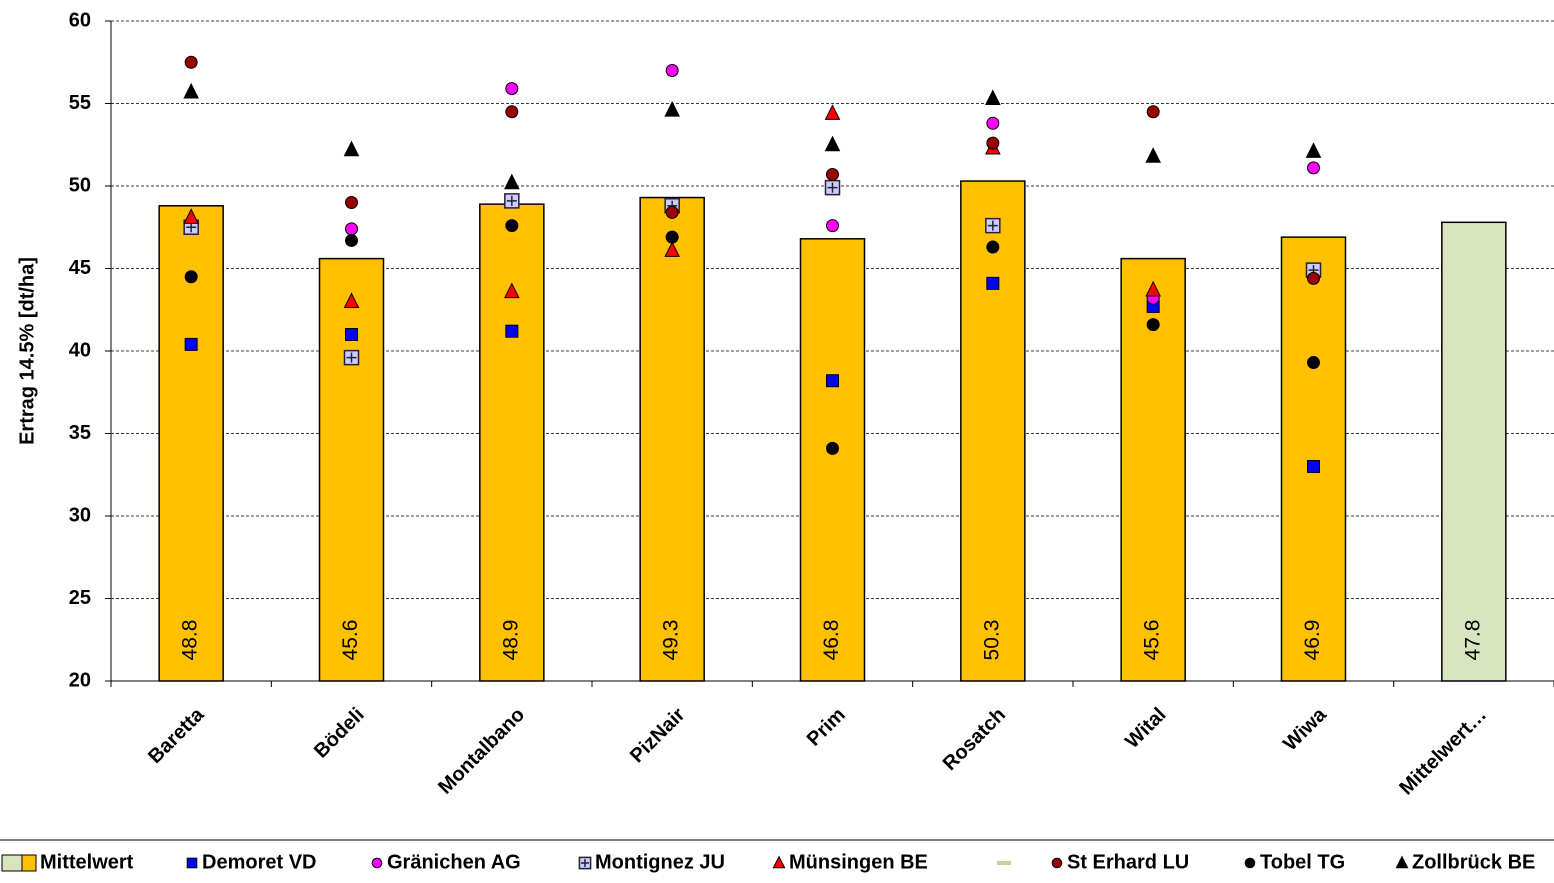 Image resolution: width=1554 pixels, height=883 pixels. What do you see at coordinates (259, 862) in the screenshot?
I see `legend-label: Demoret VD` at bounding box center [259, 862].